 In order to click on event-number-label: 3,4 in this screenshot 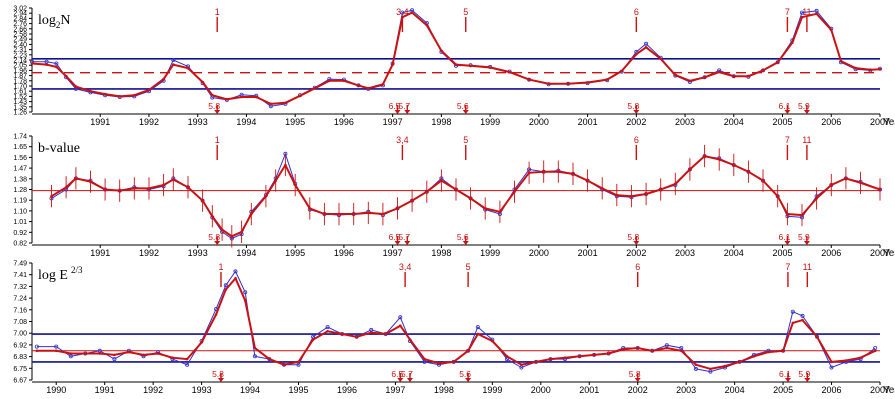, I will do `click(402, 140)`.